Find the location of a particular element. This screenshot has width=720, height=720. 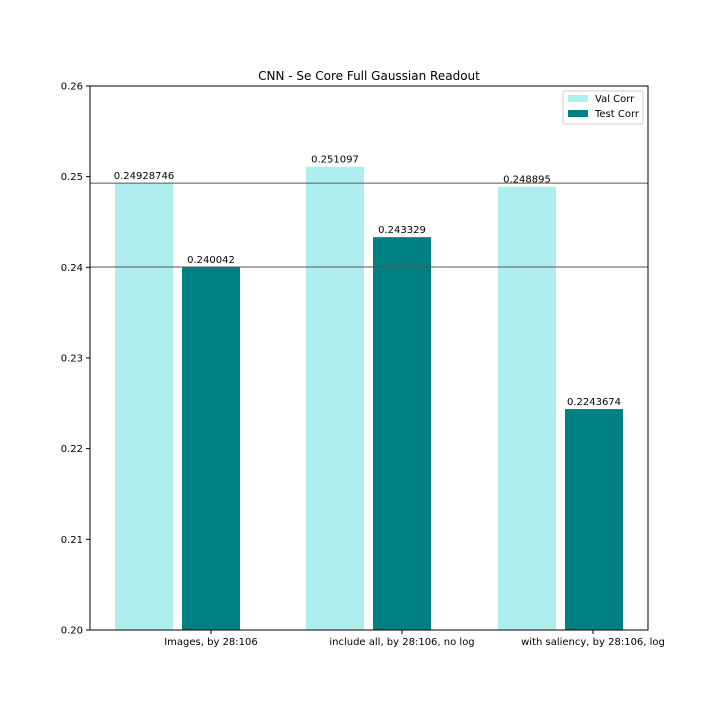

x-tick-label-2: with saliency, by 28:106, log is located at coordinates (593, 642).